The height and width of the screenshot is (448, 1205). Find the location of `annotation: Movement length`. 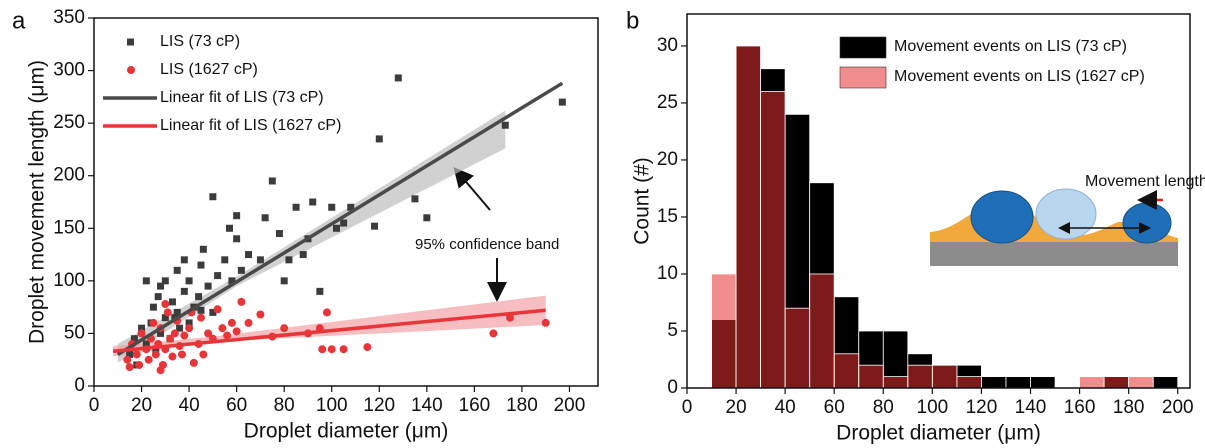

annotation: Movement length is located at coordinates (1145, 181).